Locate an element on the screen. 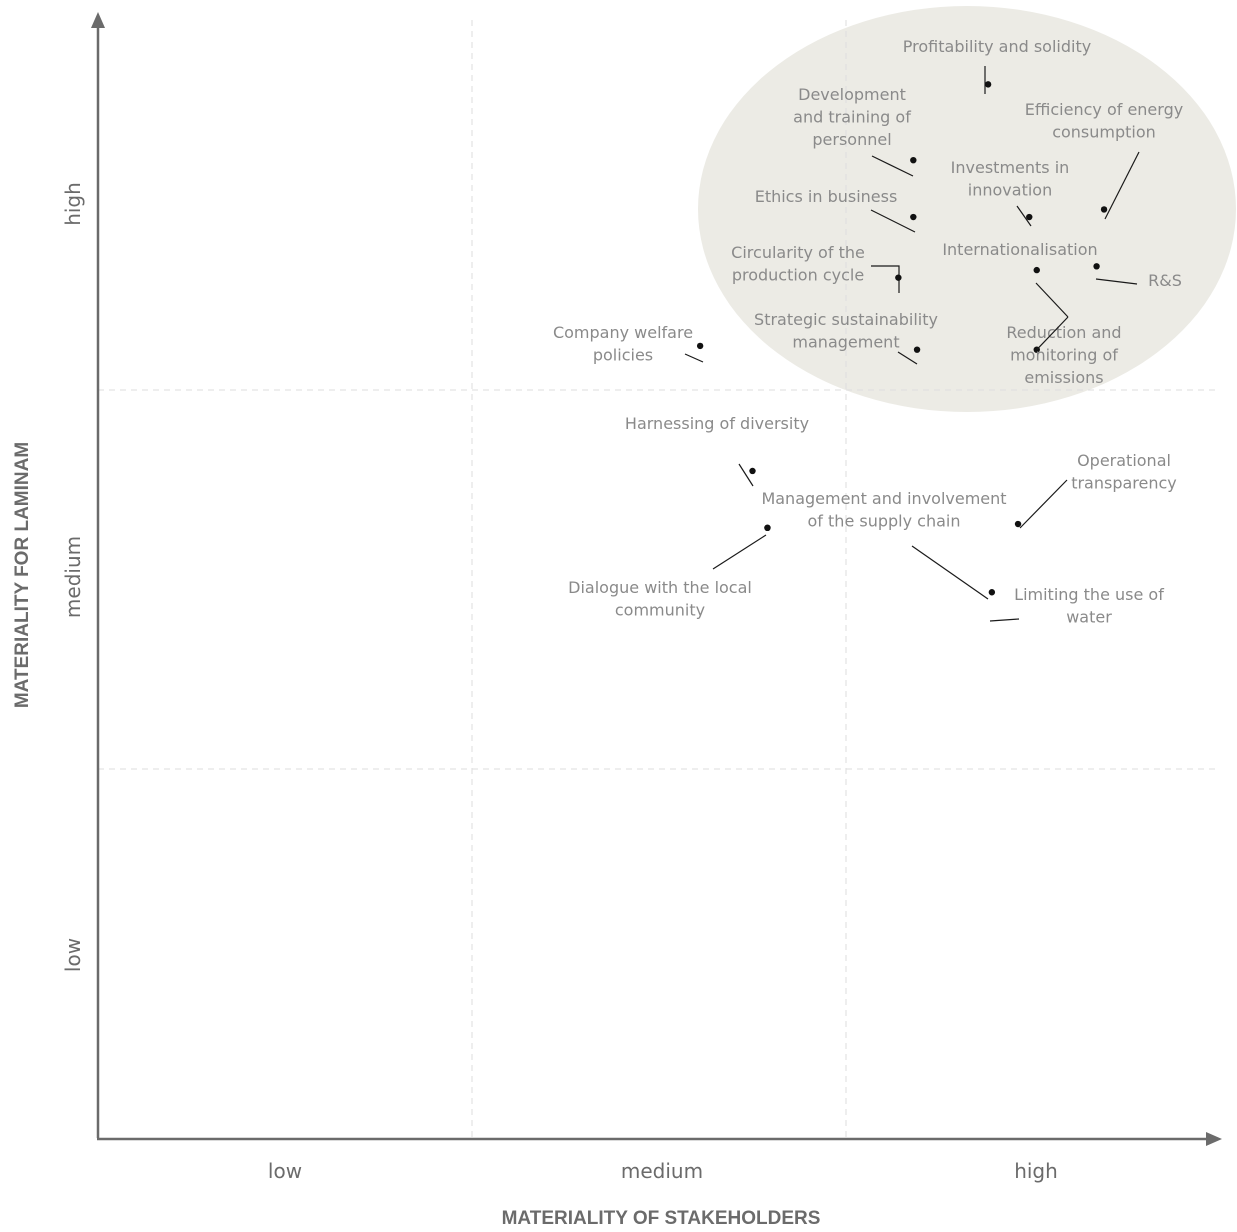  data-point-label: Reduction and monitoring of emissions is located at coordinates (1063, 355).